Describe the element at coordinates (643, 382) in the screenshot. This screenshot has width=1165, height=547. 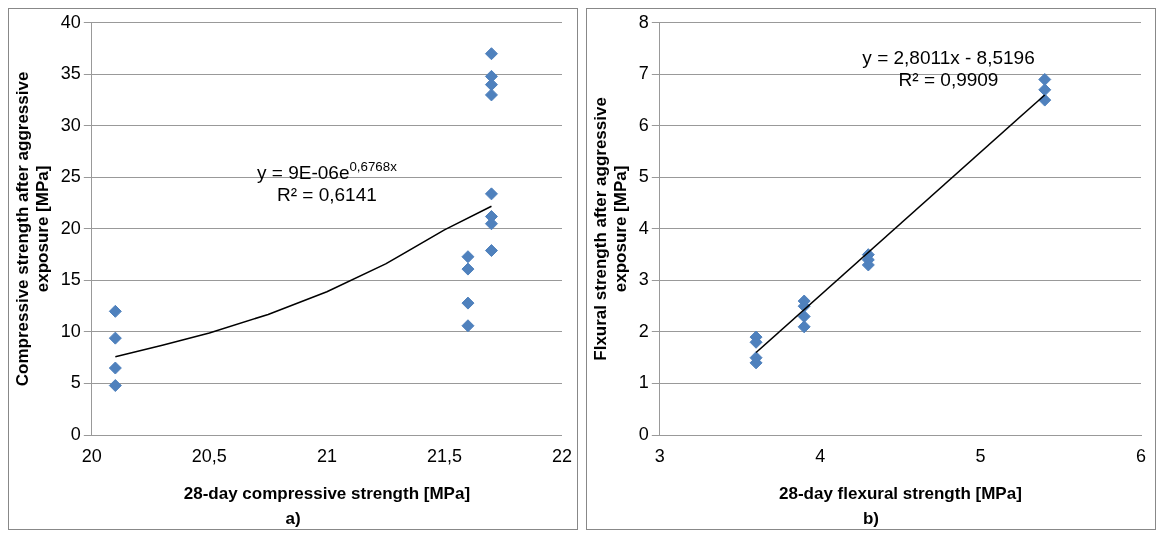
I see `y-tick-label: 1` at that location.